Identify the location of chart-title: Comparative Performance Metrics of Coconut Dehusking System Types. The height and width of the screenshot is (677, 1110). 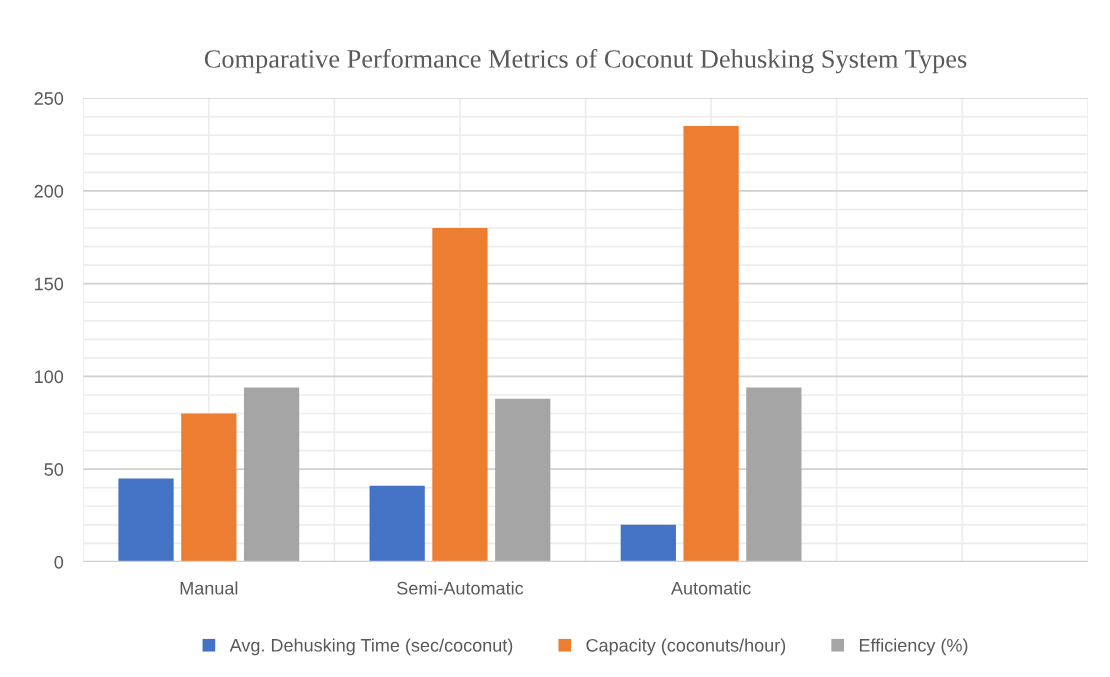
(585, 61).